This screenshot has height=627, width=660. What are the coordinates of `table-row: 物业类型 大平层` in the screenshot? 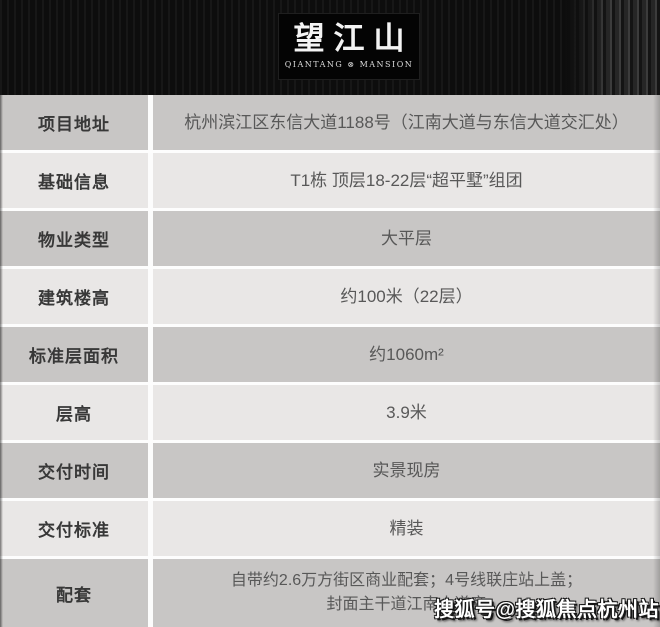 It's located at (330, 238).